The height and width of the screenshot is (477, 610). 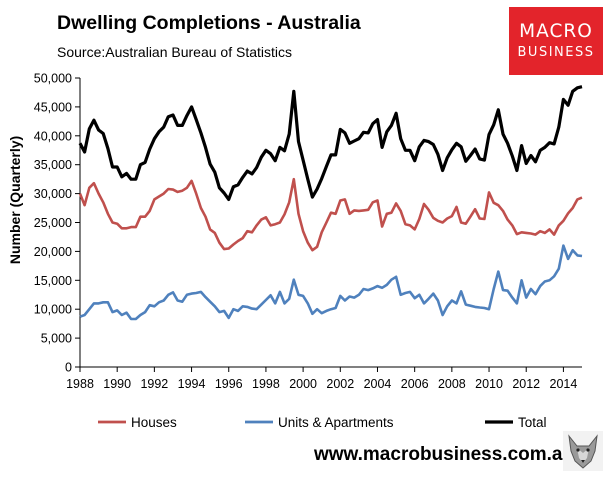 What do you see at coordinates (303, 384) in the screenshot?
I see `x-tick-label: 2000` at bounding box center [303, 384].